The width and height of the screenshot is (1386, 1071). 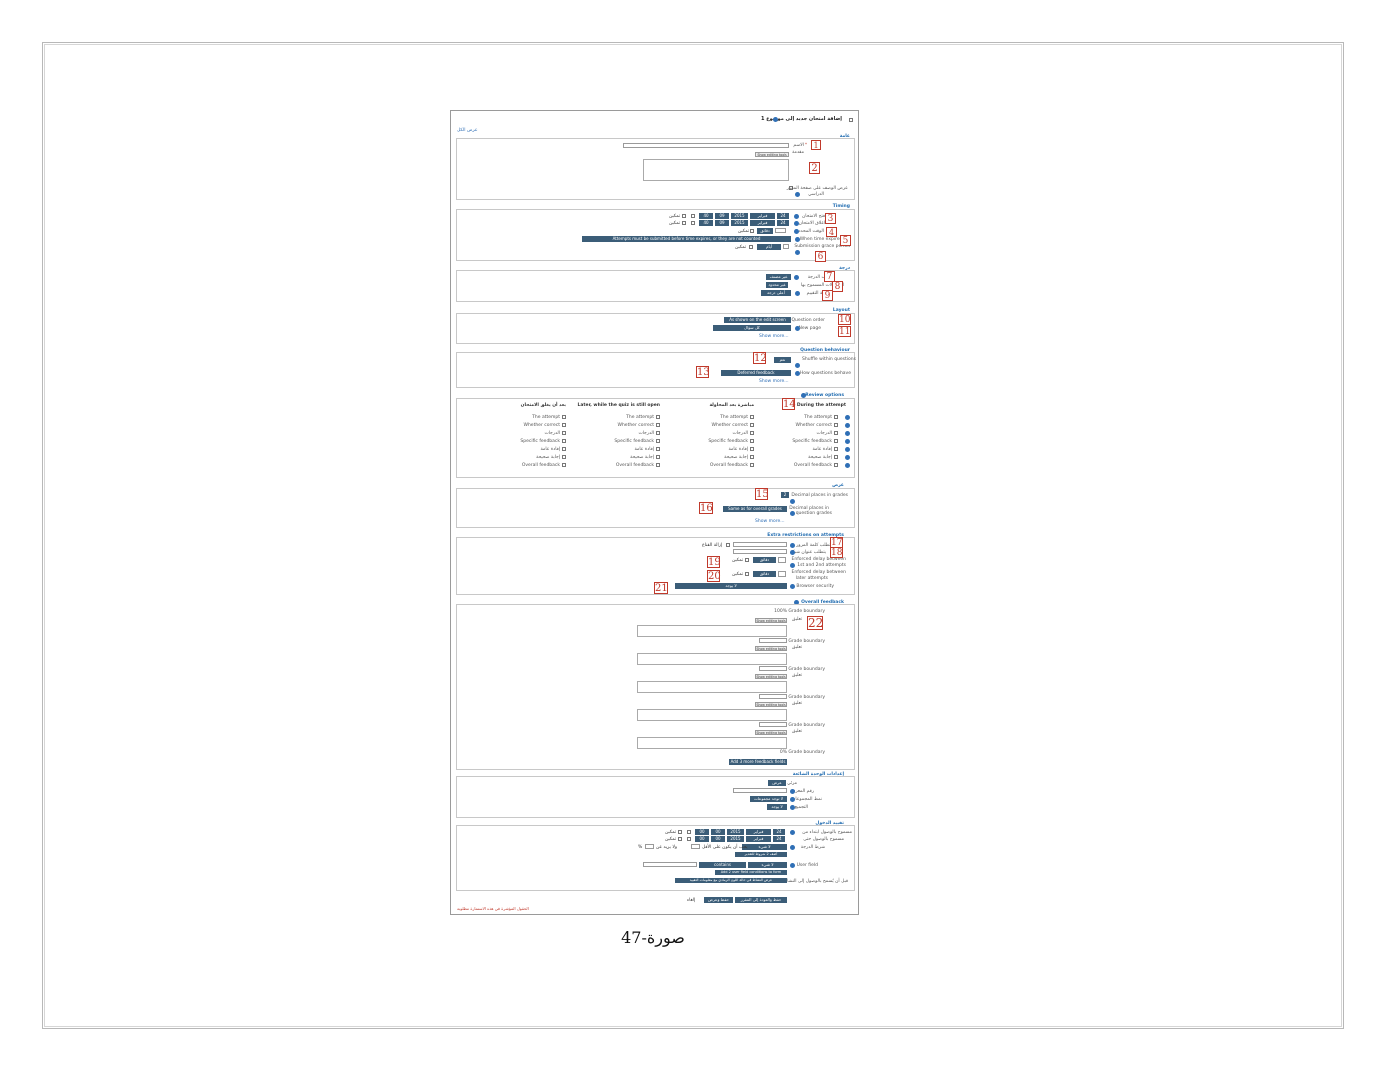 What do you see at coordinates (797, 373) in the screenshot?
I see `how-behave-help-icon` at bounding box center [797, 373].